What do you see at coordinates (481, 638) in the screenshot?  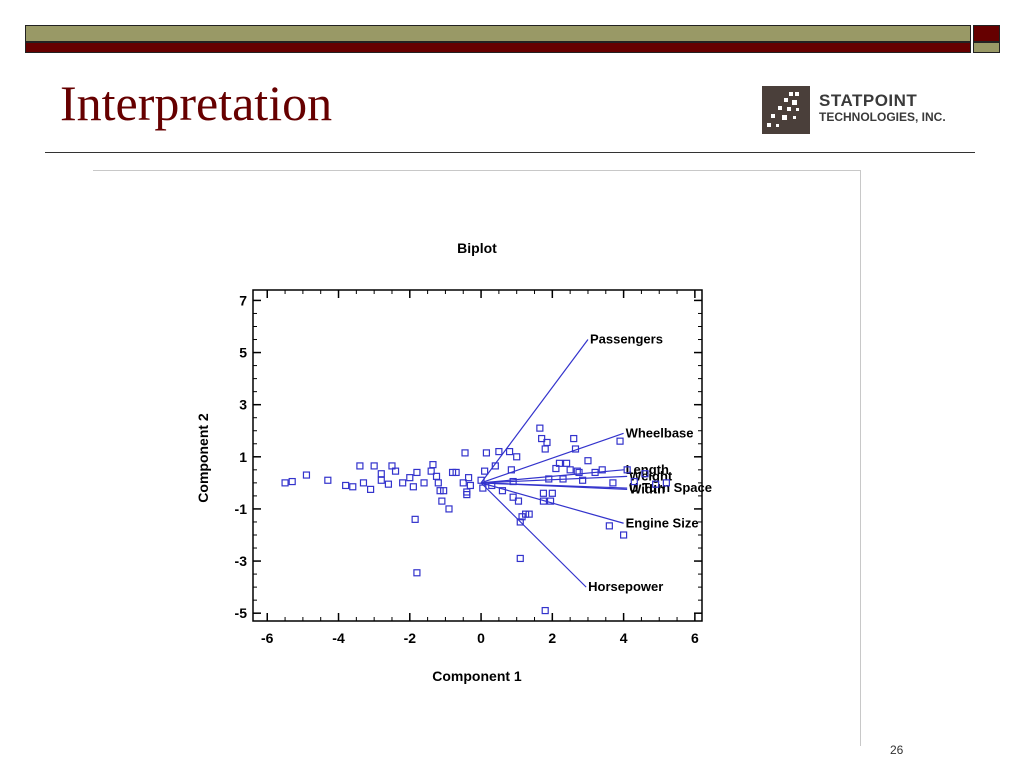 I see `x-tick-label: 0` at bounding box center [481, 638].